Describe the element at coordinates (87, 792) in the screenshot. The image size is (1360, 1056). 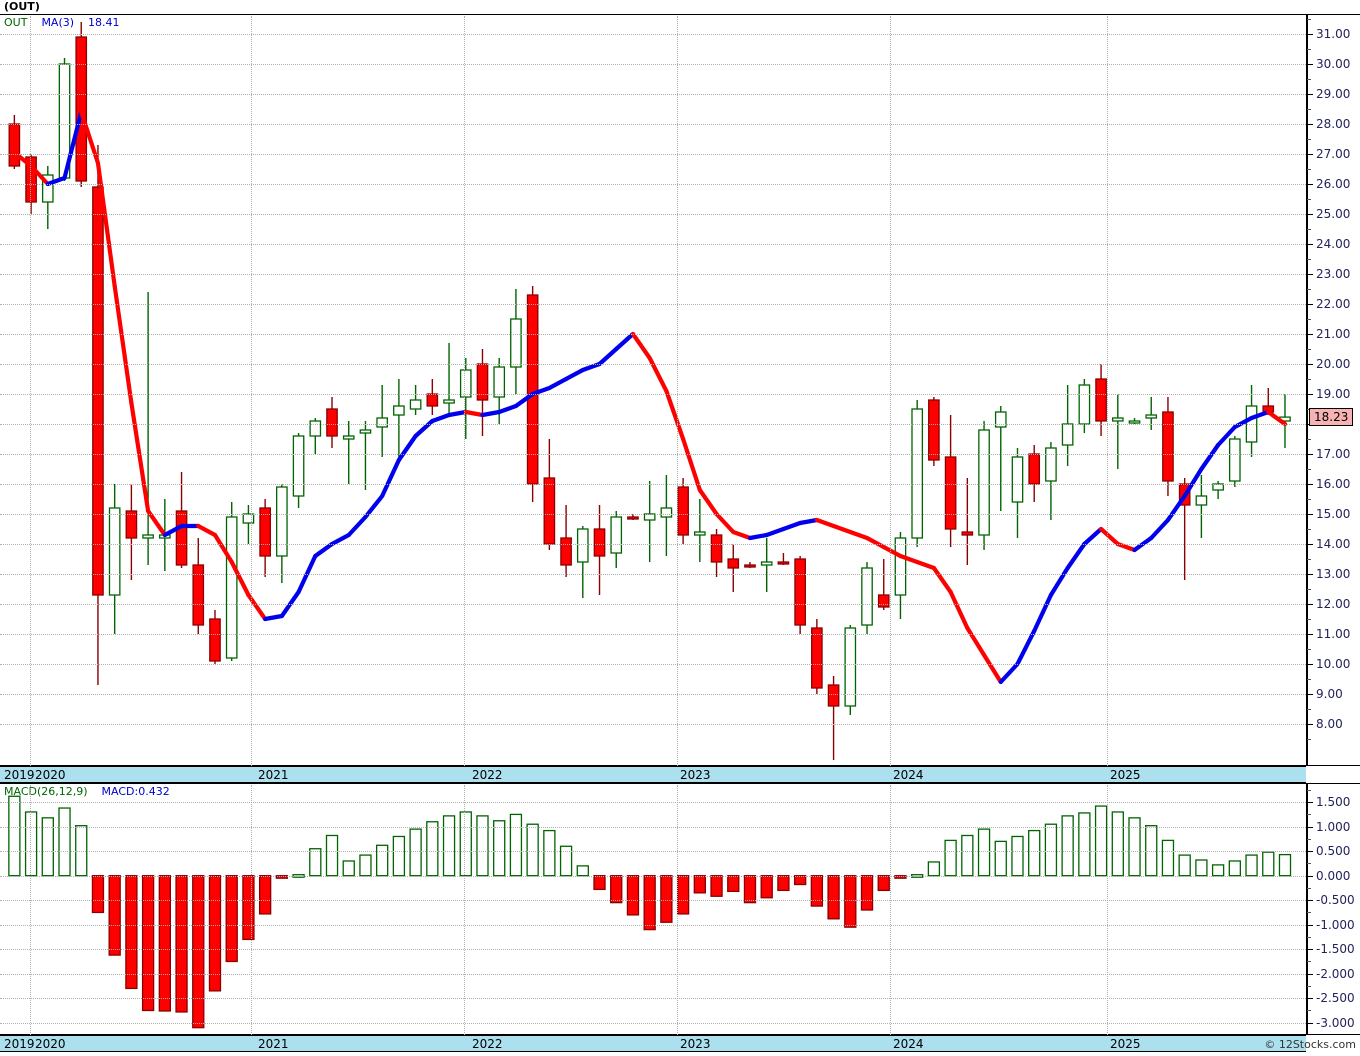
I see `macd-legend: MACD(26,12,9) MACD:0.432` at that location.